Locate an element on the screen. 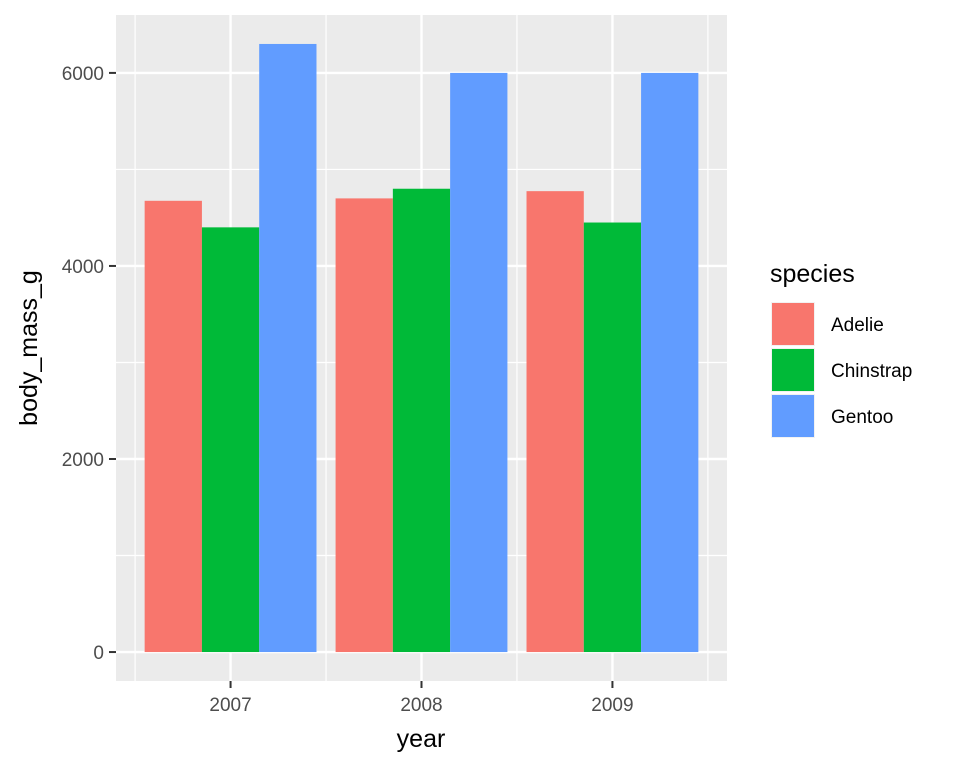 Image resolution: width=960 pixels, height=768 pixels. legend-title: species is located at coordinates (812, 274).